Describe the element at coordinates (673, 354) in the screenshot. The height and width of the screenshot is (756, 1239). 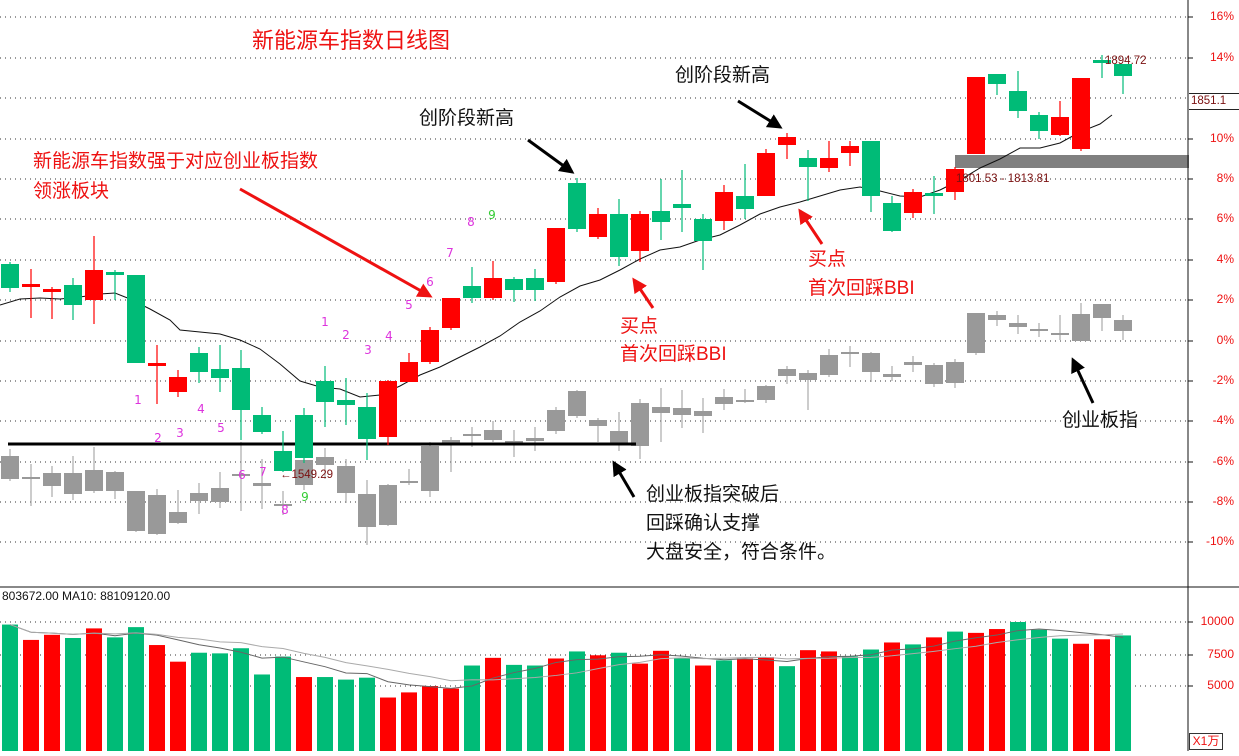
I see `annotation-buy-1-line2: 首次回踩BBI` at that location.